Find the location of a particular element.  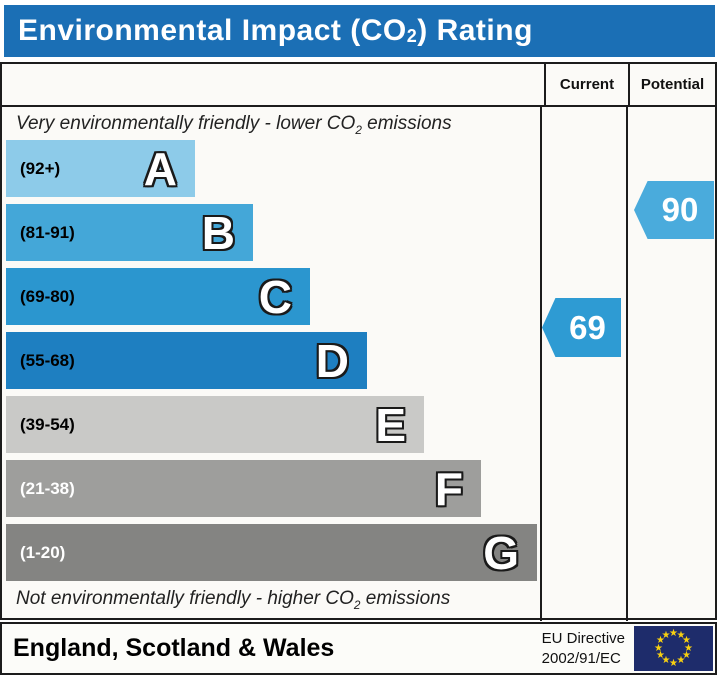

potential-column: 90 is located at coordinates (670, 364).